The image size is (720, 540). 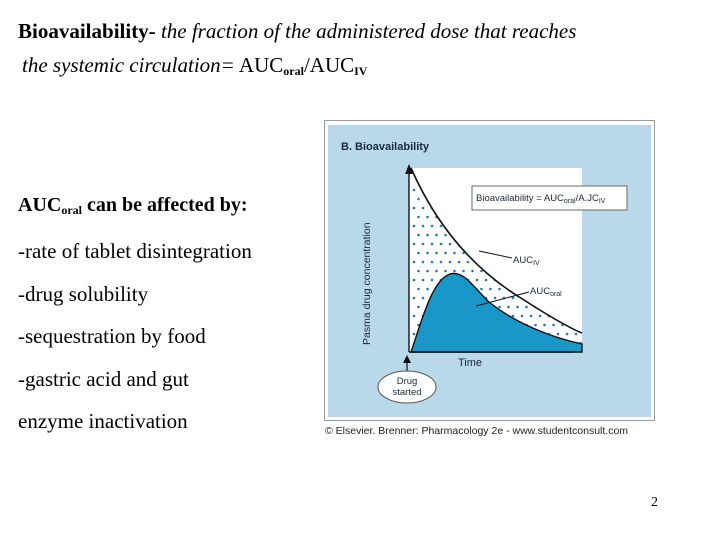 I want to click on factor-item: -rate of tablet disintegration, so click(x=135, y=251).